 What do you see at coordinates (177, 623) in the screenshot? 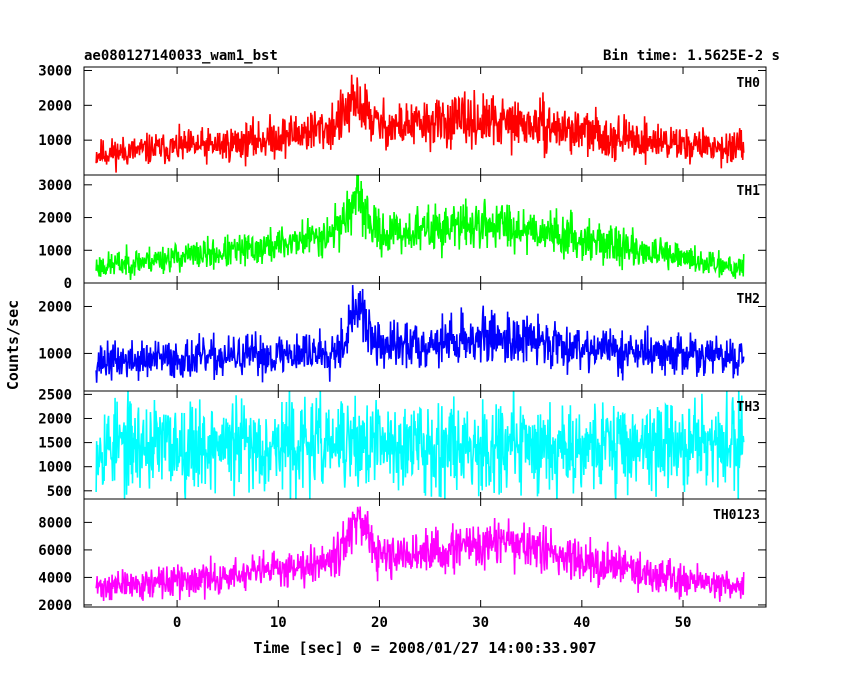
I see `x-tick-label: 0` at bounding box center [177, 623].